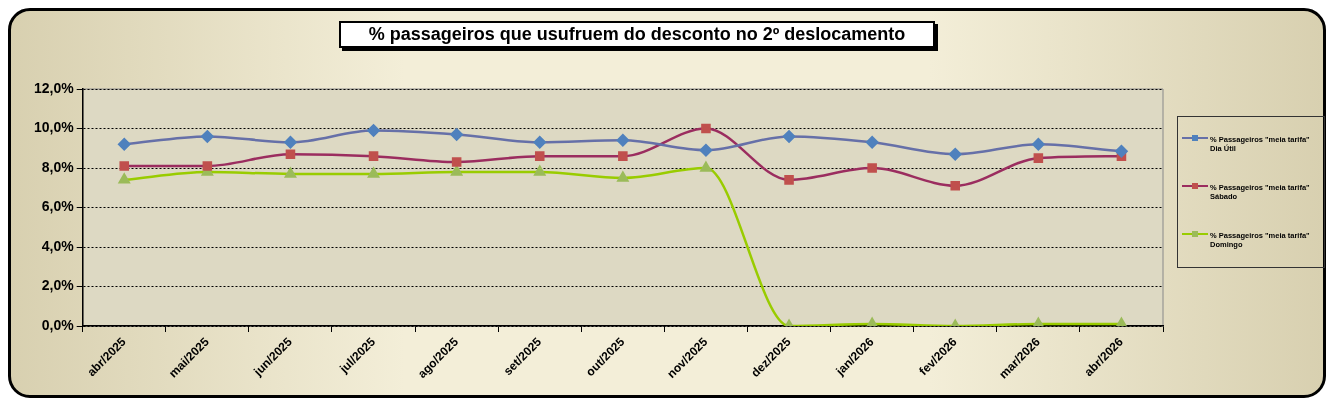 The width and height of the screenshot is (1334, 403). What do you see at coordinates (58, 324) in the screenshot?
I see `y-tick-label: 0,0%` at bounding box center [58, 324].